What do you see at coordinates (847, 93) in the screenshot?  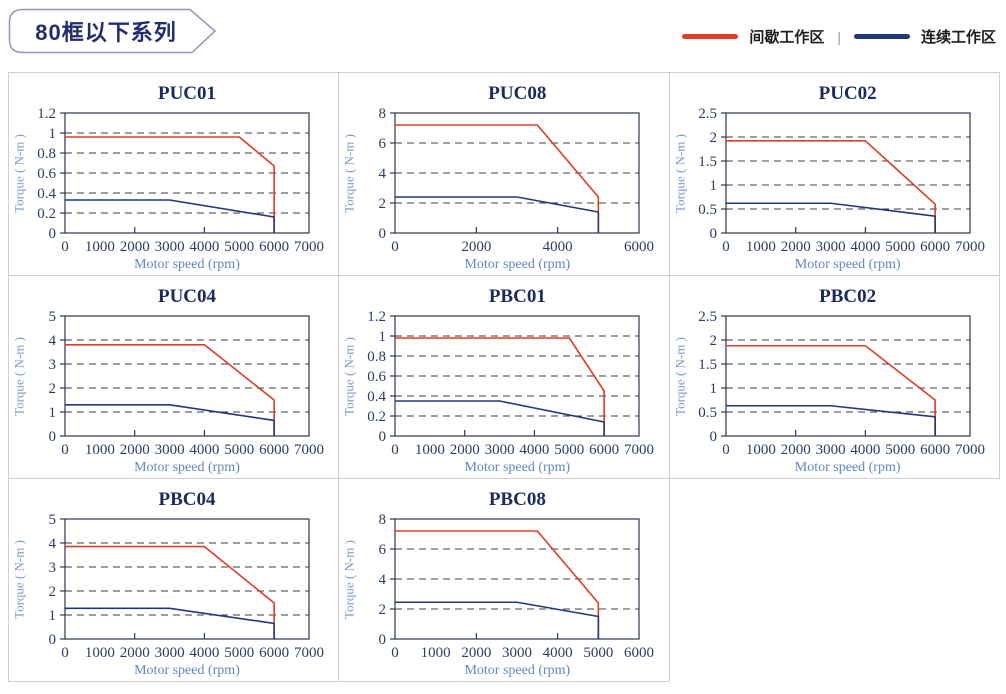 I see `chart-title: PUC02` at bounding box center [847, 93].